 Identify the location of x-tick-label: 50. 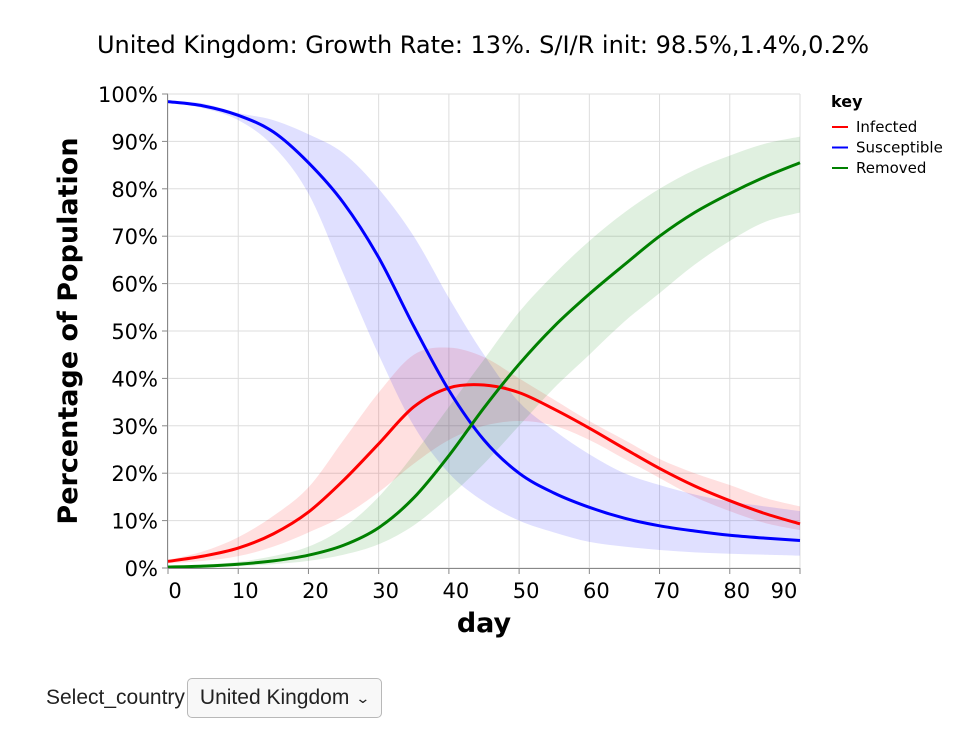
(526, 591).